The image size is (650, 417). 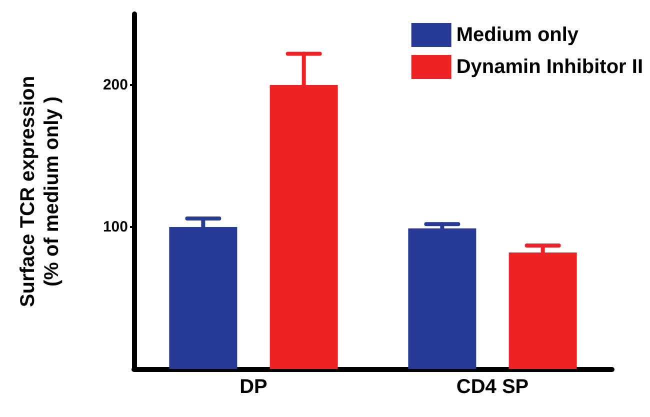 I want to click on x-tick-label: CD4 SP, so click(x=492, y=387).